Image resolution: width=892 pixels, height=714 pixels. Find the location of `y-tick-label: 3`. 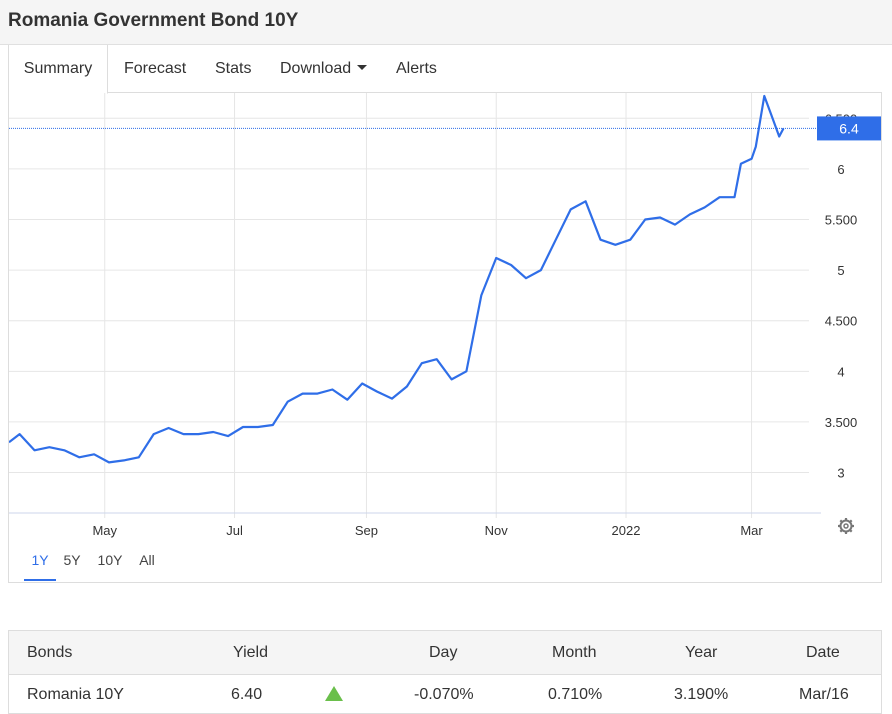

y-tick-label: 3 is located at coordinates (840, 473).